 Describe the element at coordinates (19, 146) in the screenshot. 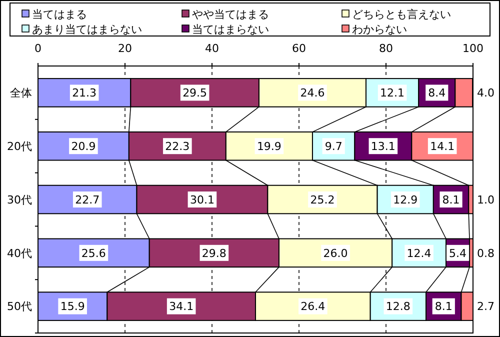

I see `y-tick-label: 20代` at that location.